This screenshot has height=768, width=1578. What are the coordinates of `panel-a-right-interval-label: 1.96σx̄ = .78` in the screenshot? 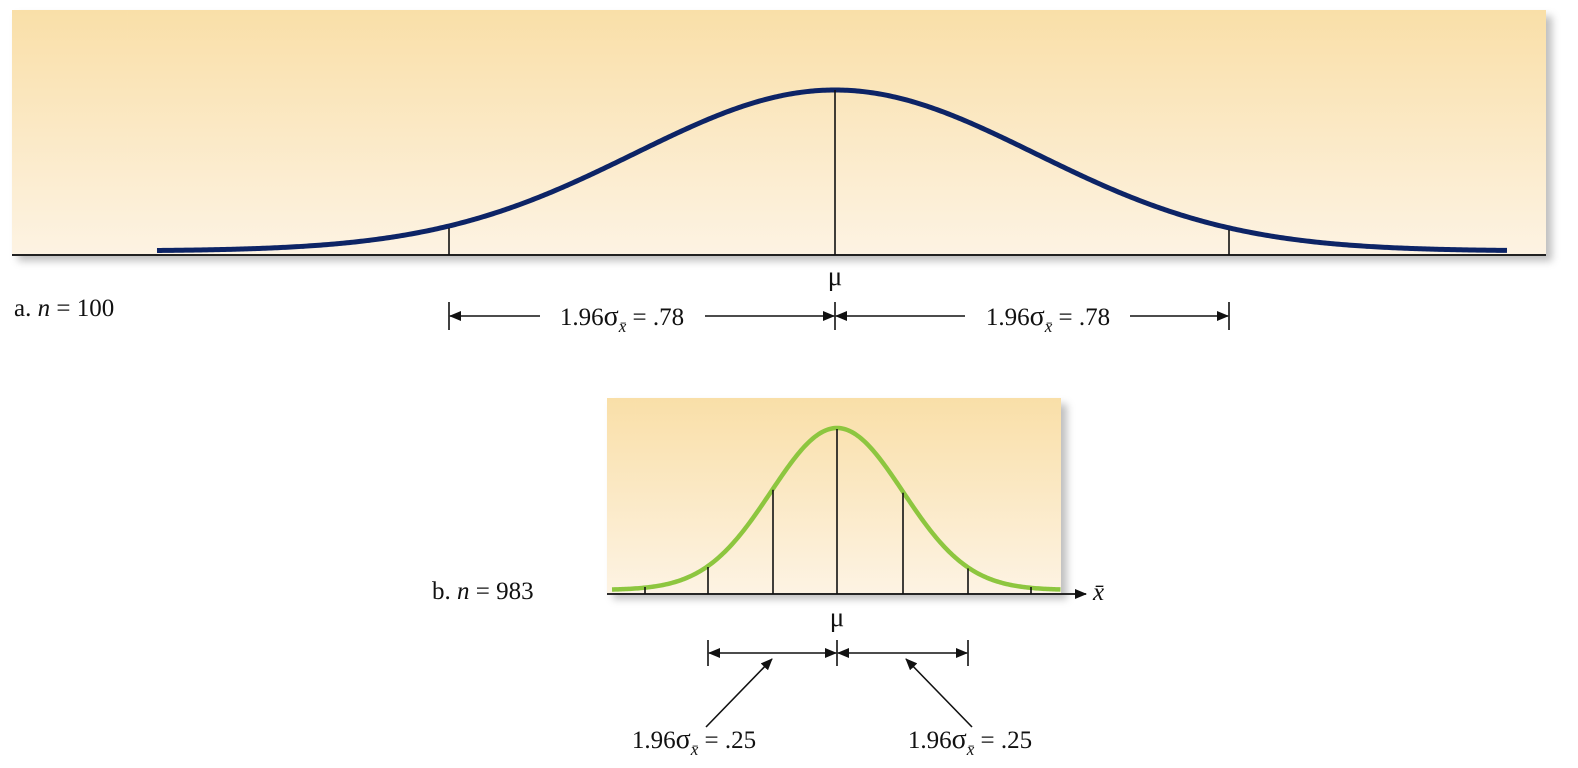 It's located at (1048, 318).